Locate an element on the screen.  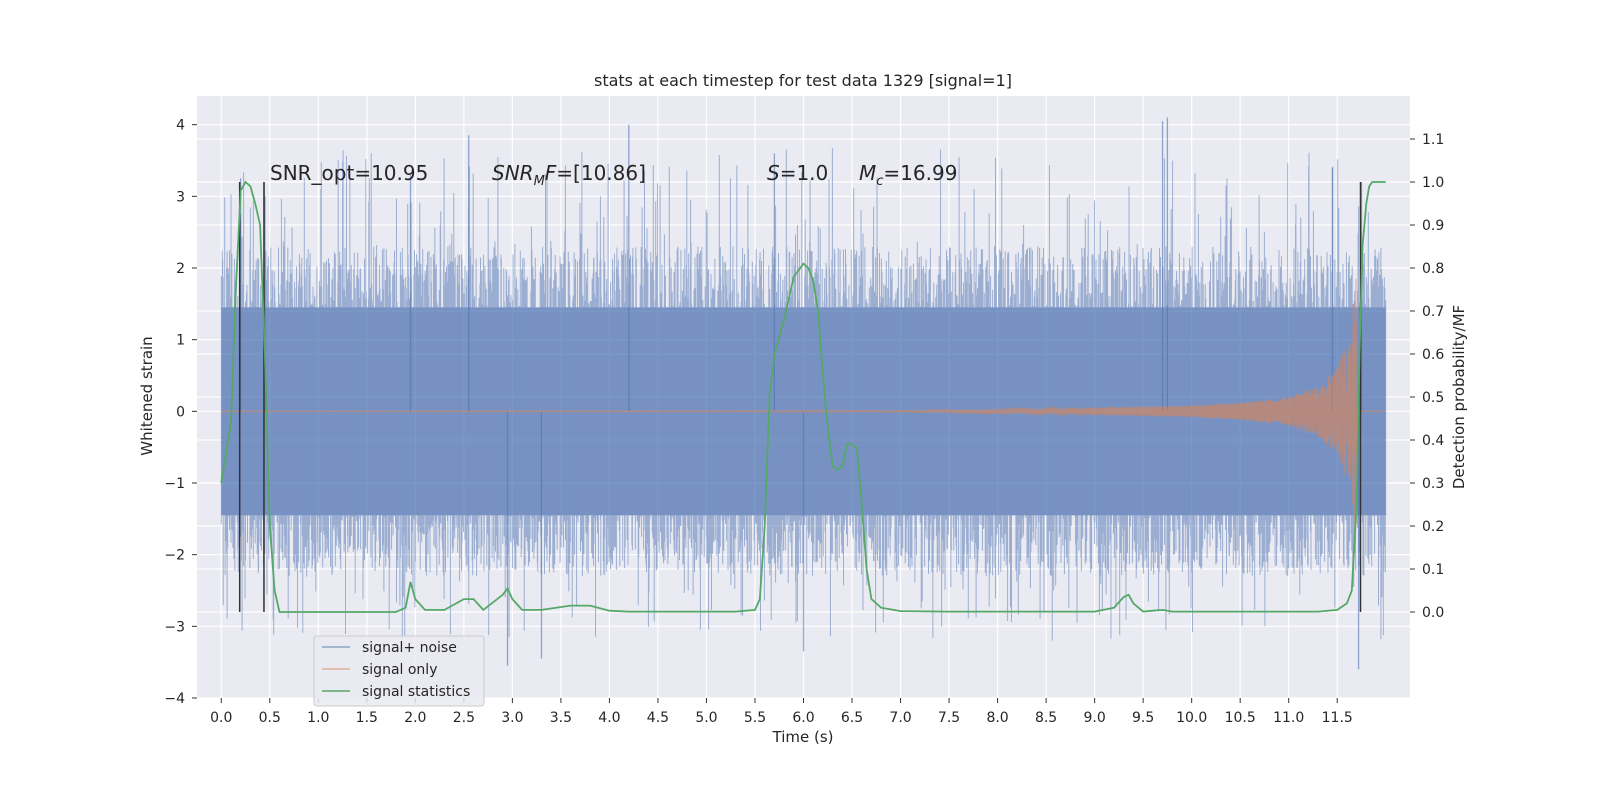
x-tick-label: 5.0 is located at coordinates (706, 718).